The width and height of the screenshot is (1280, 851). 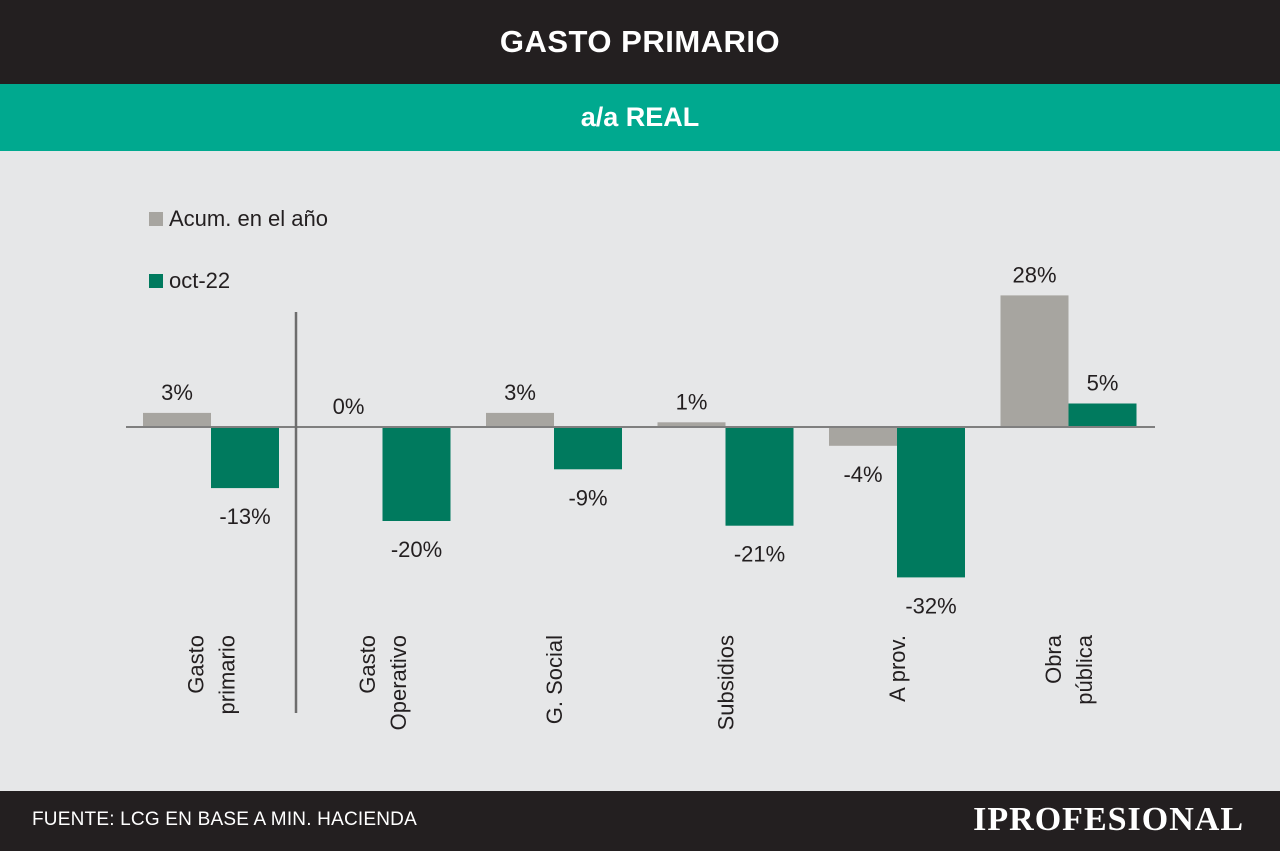 What do you see at coordinates (224, 819) in the screenshot?
I see `source-note: FUENTE: LCG EN BASE A MIN. HACIENDA` at bounding box center [224, 819].